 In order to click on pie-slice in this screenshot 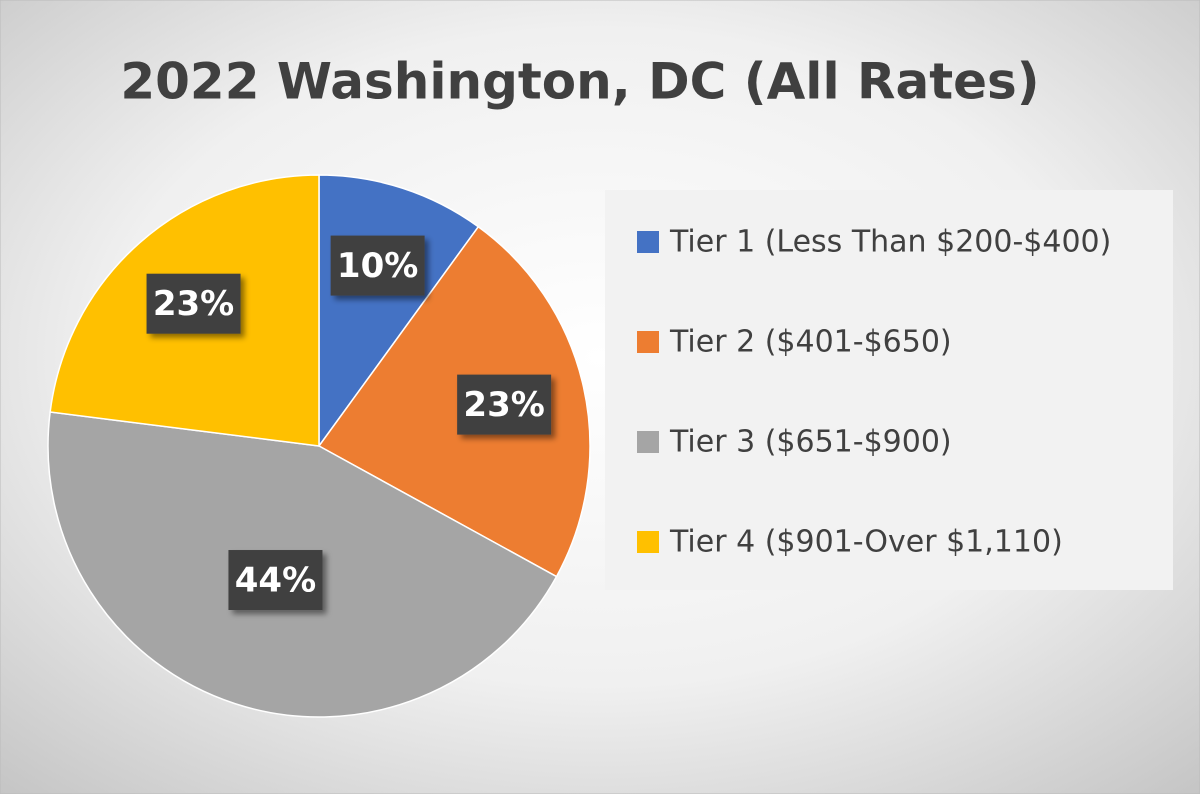, I will do `click(454, 401)`.